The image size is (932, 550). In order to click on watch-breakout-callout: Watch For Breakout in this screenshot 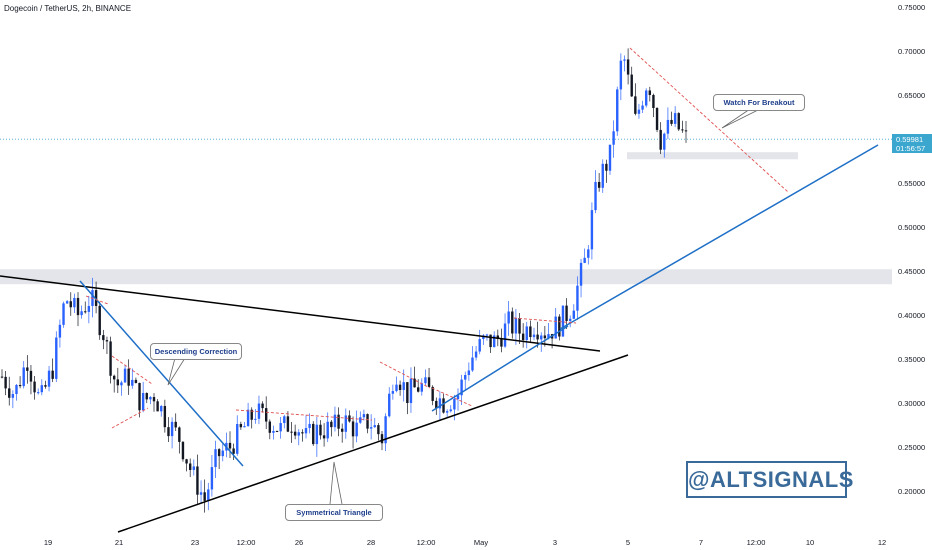, I will do `click(759, 102)`.